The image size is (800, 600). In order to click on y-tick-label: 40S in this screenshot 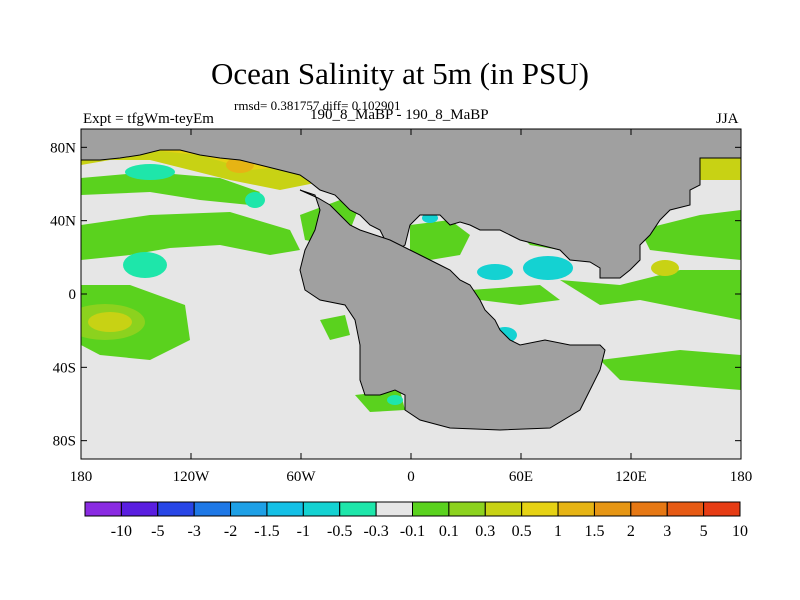, I will do `click(64, 368)`.